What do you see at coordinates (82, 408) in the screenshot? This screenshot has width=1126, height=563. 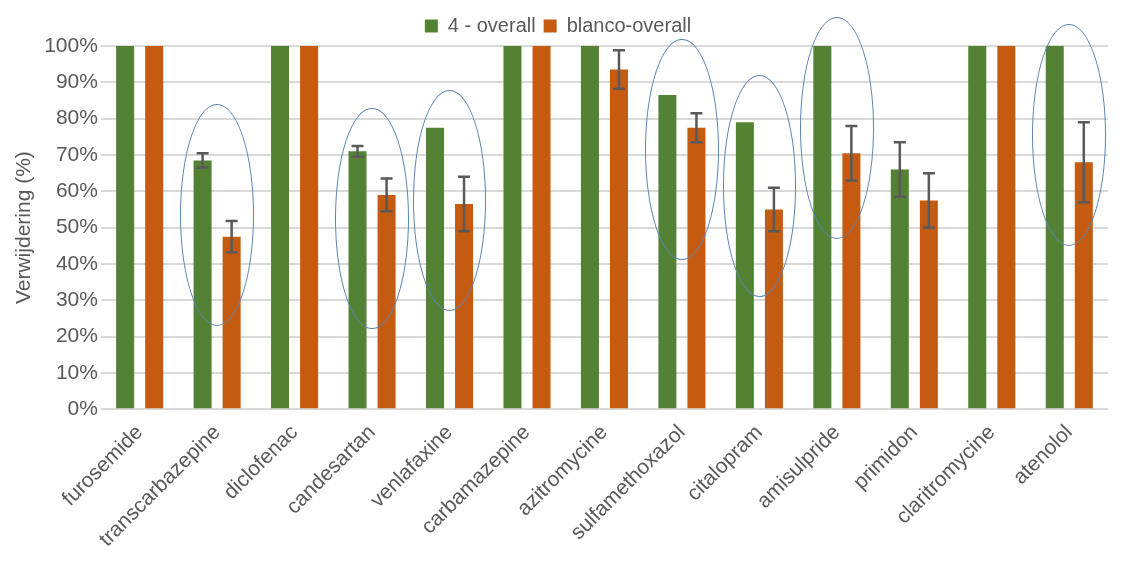 I see `y-tick-label: 0%` at bounding box center [82, 408].